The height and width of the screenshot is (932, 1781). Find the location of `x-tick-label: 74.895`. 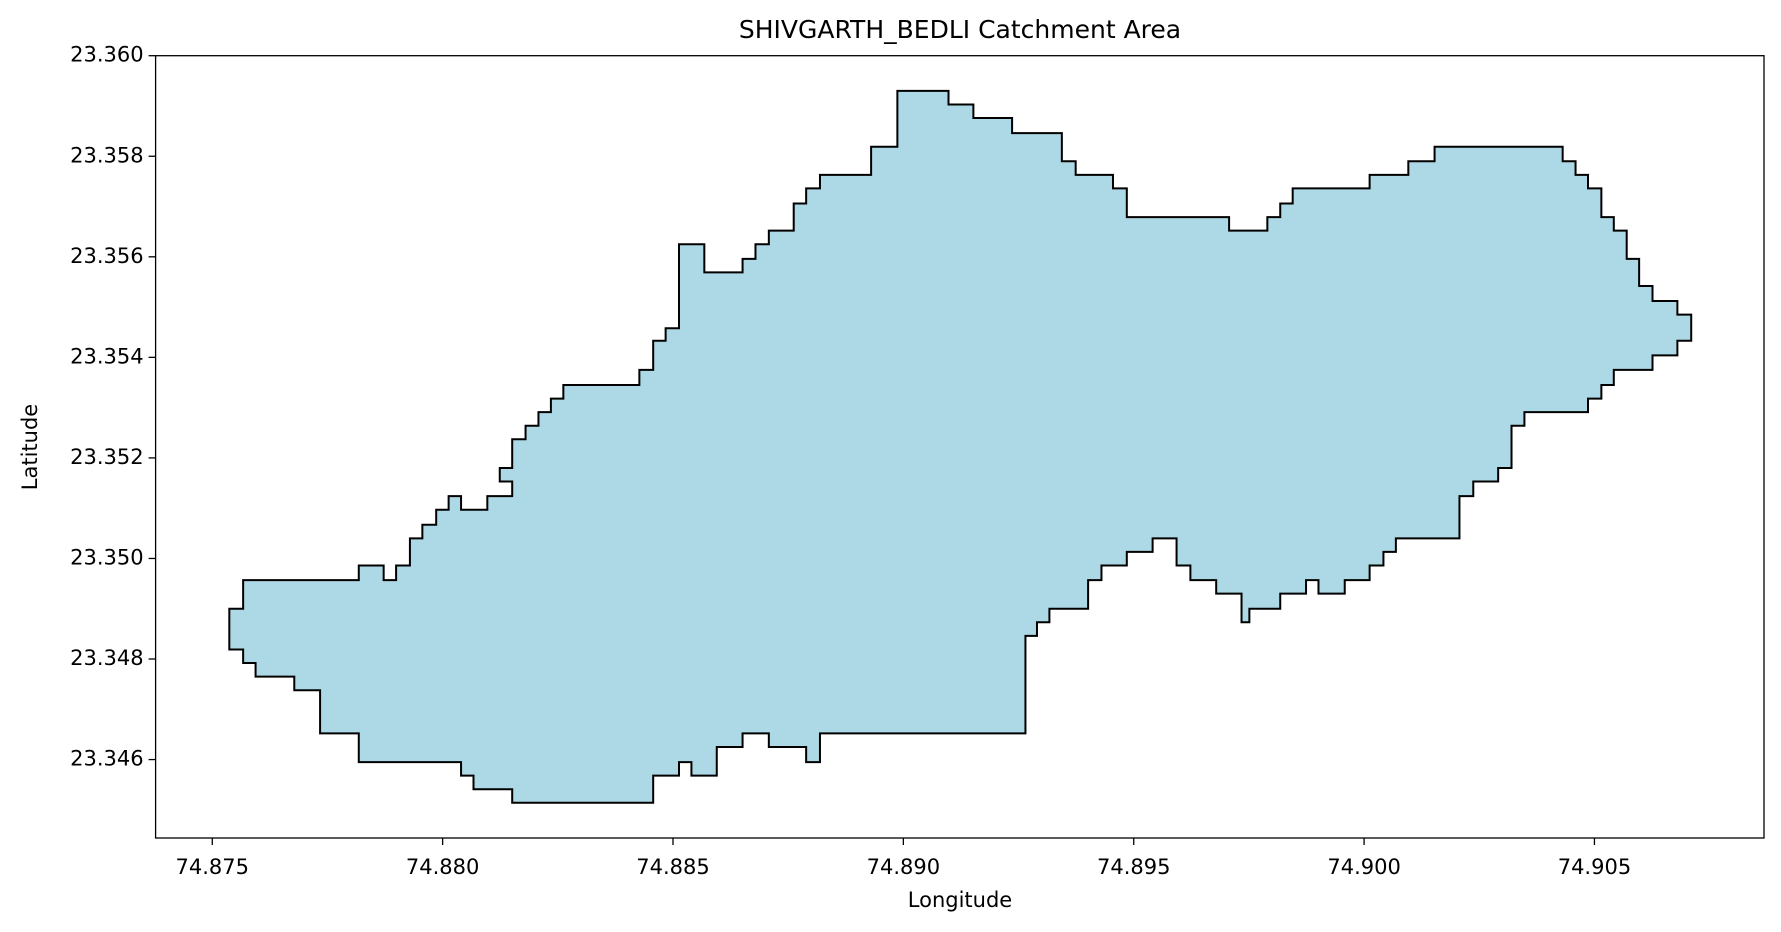

x-tick-label: 74.895 is located at coordinates (1133, 867).